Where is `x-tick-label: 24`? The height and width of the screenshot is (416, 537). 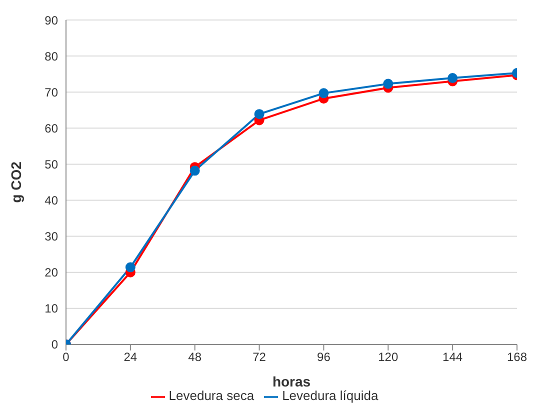
x-tick-label: 24 is located at coordinates (131, 357).